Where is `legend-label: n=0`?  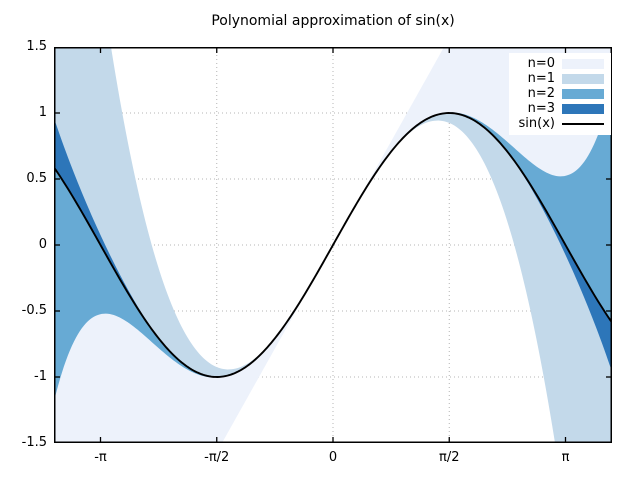 legend-label: n=0 is located at coordinates (541, 63).